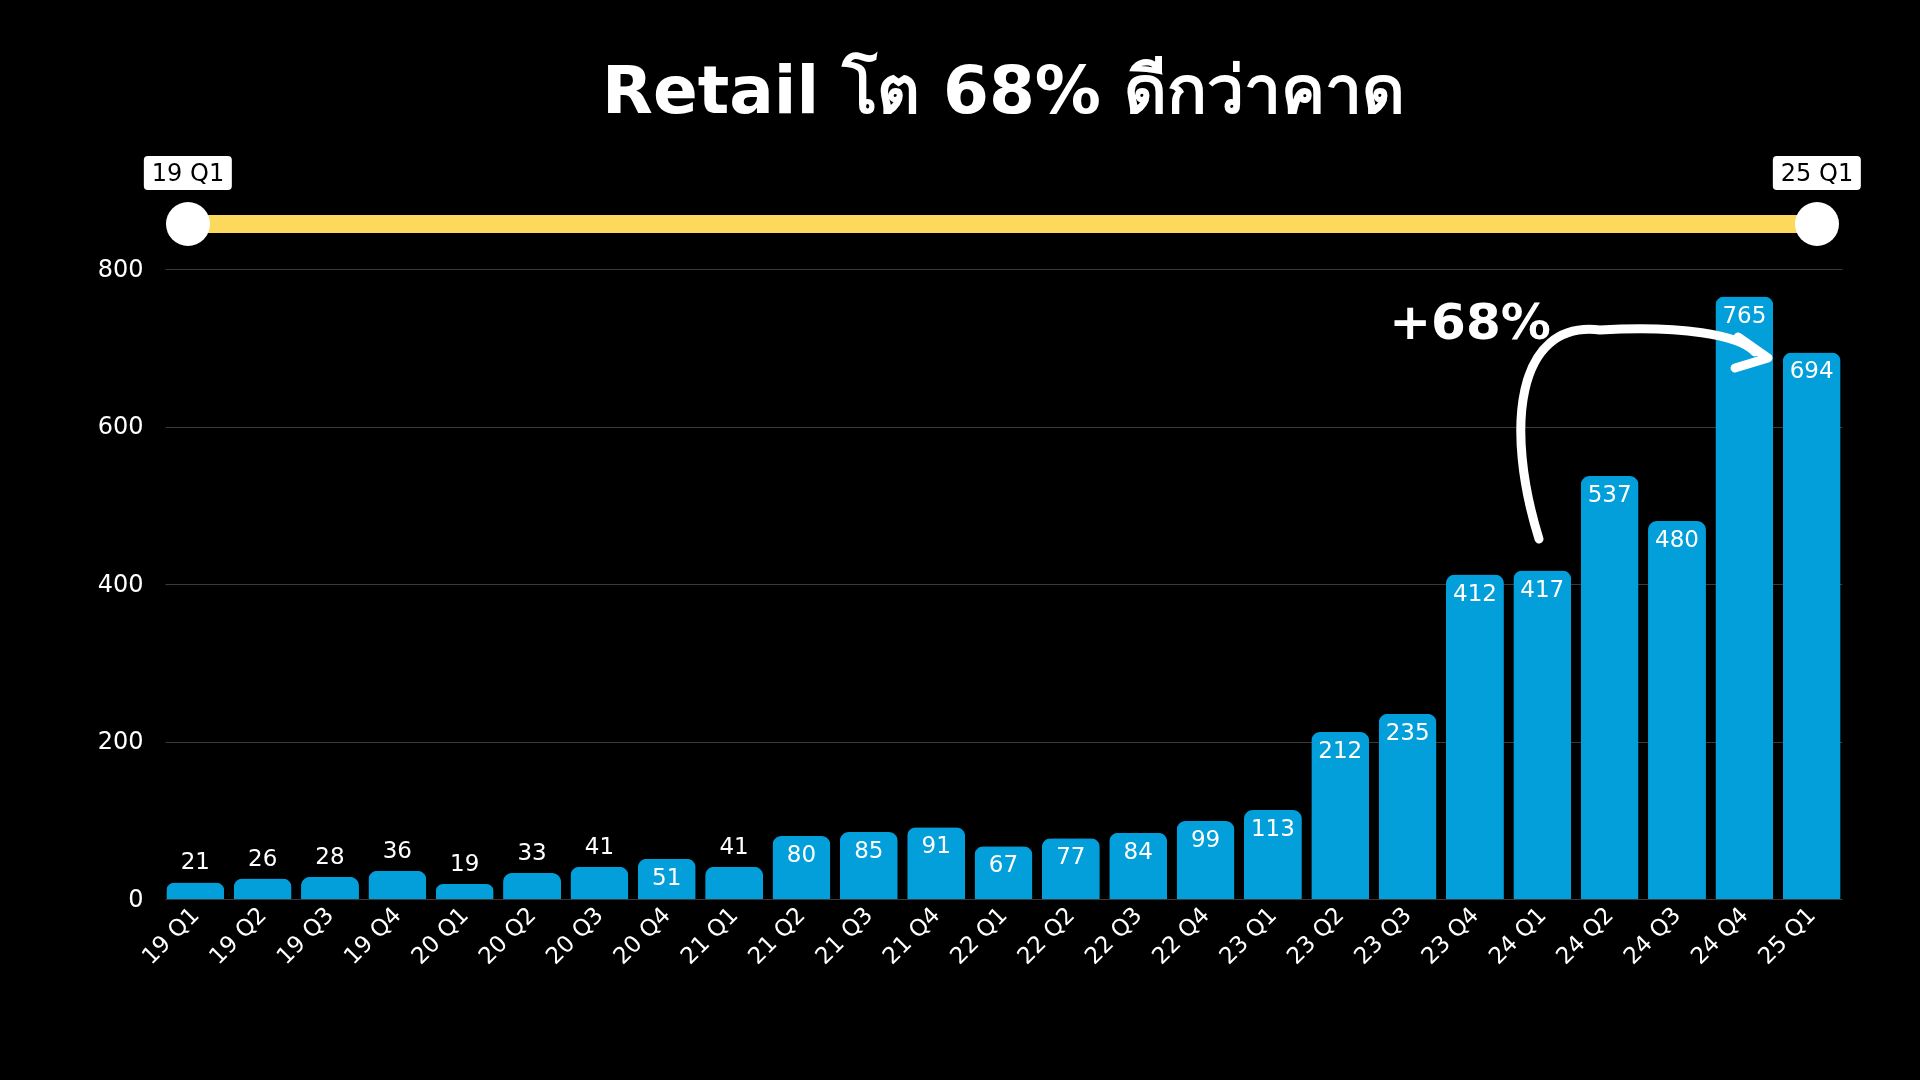  What do you see at coordinates (465, 863) in the screenshot?
I see `data-label: 19` at bounding box center [465, 863].